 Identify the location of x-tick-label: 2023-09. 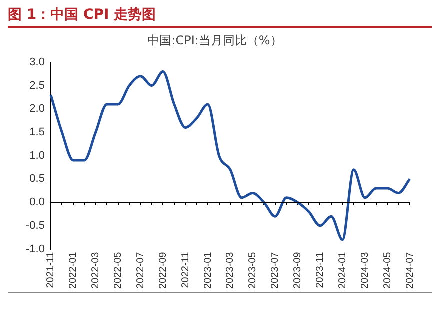
(298, 271).